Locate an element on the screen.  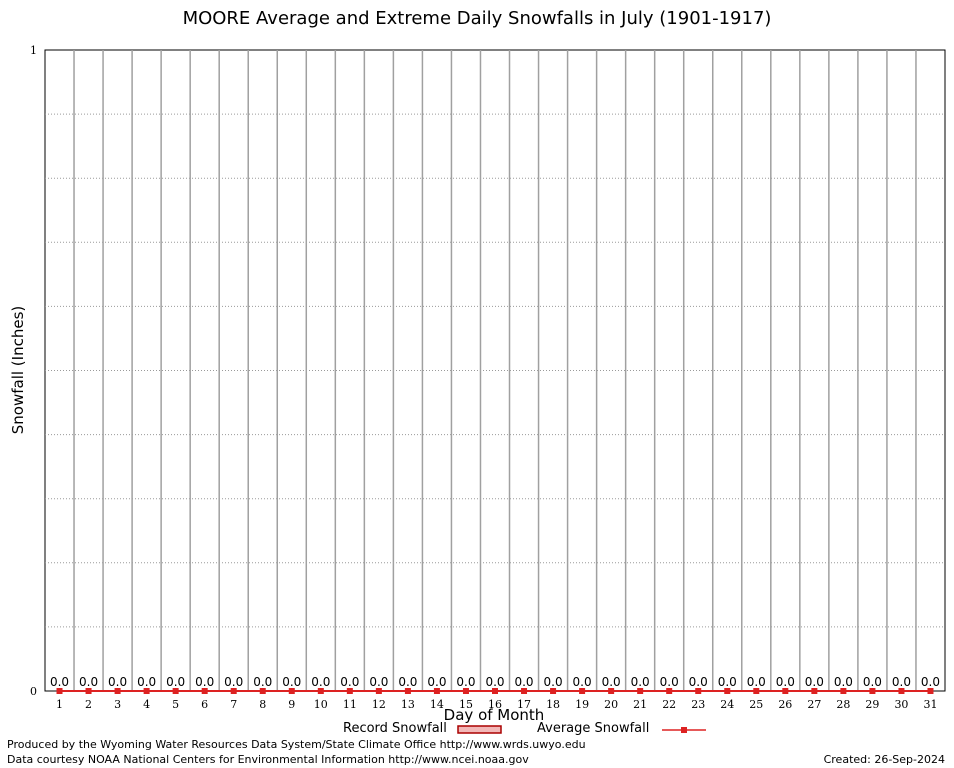
x-tick-label: 3 is located at coordinates (117, 704).